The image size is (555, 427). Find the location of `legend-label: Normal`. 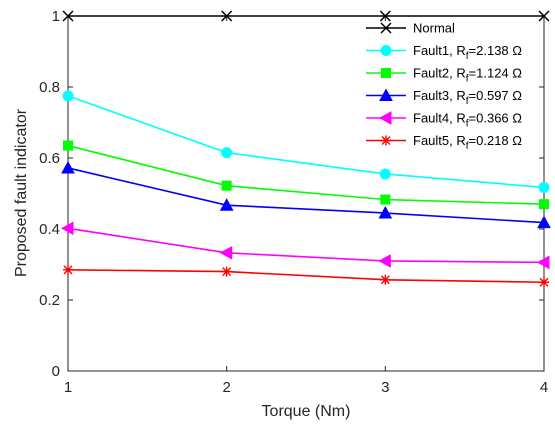

legend-label: Normal is located at coordinates (434, 28).